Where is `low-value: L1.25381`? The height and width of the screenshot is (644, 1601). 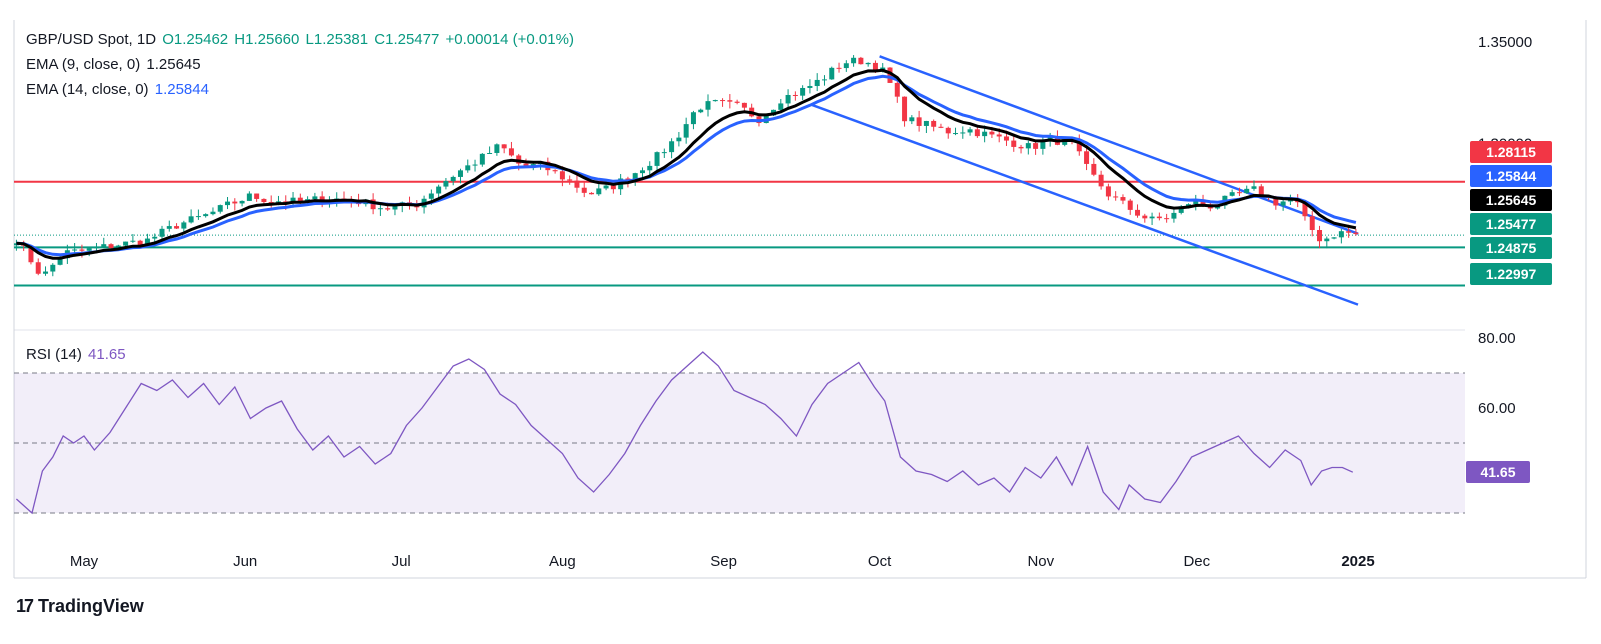 low-value: L1.25381 is located at coordinates (337, 39).